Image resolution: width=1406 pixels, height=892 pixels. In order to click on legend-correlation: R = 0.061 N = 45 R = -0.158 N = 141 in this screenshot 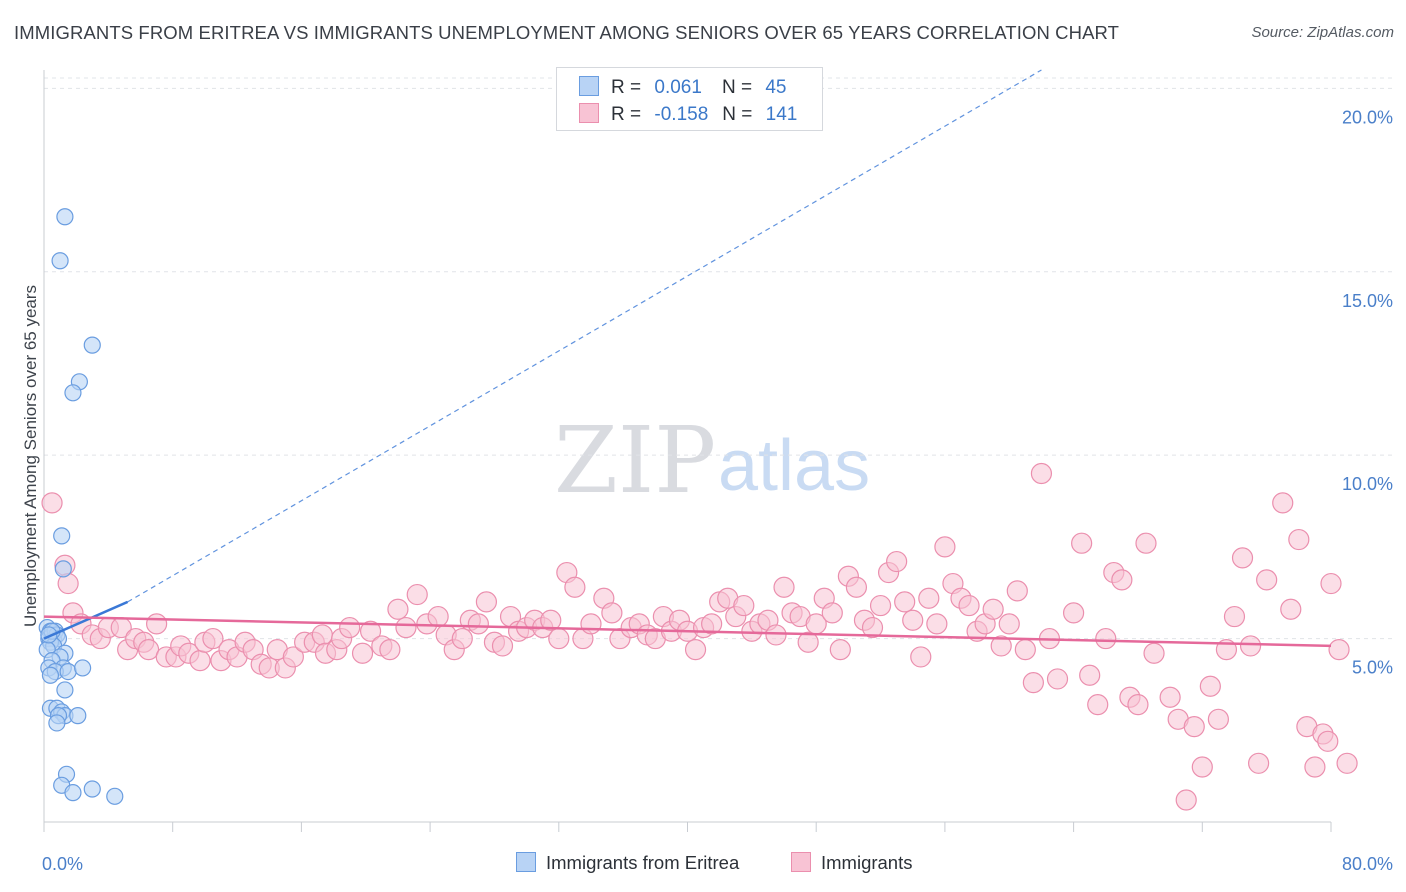, I will do `click(689, 99)`.